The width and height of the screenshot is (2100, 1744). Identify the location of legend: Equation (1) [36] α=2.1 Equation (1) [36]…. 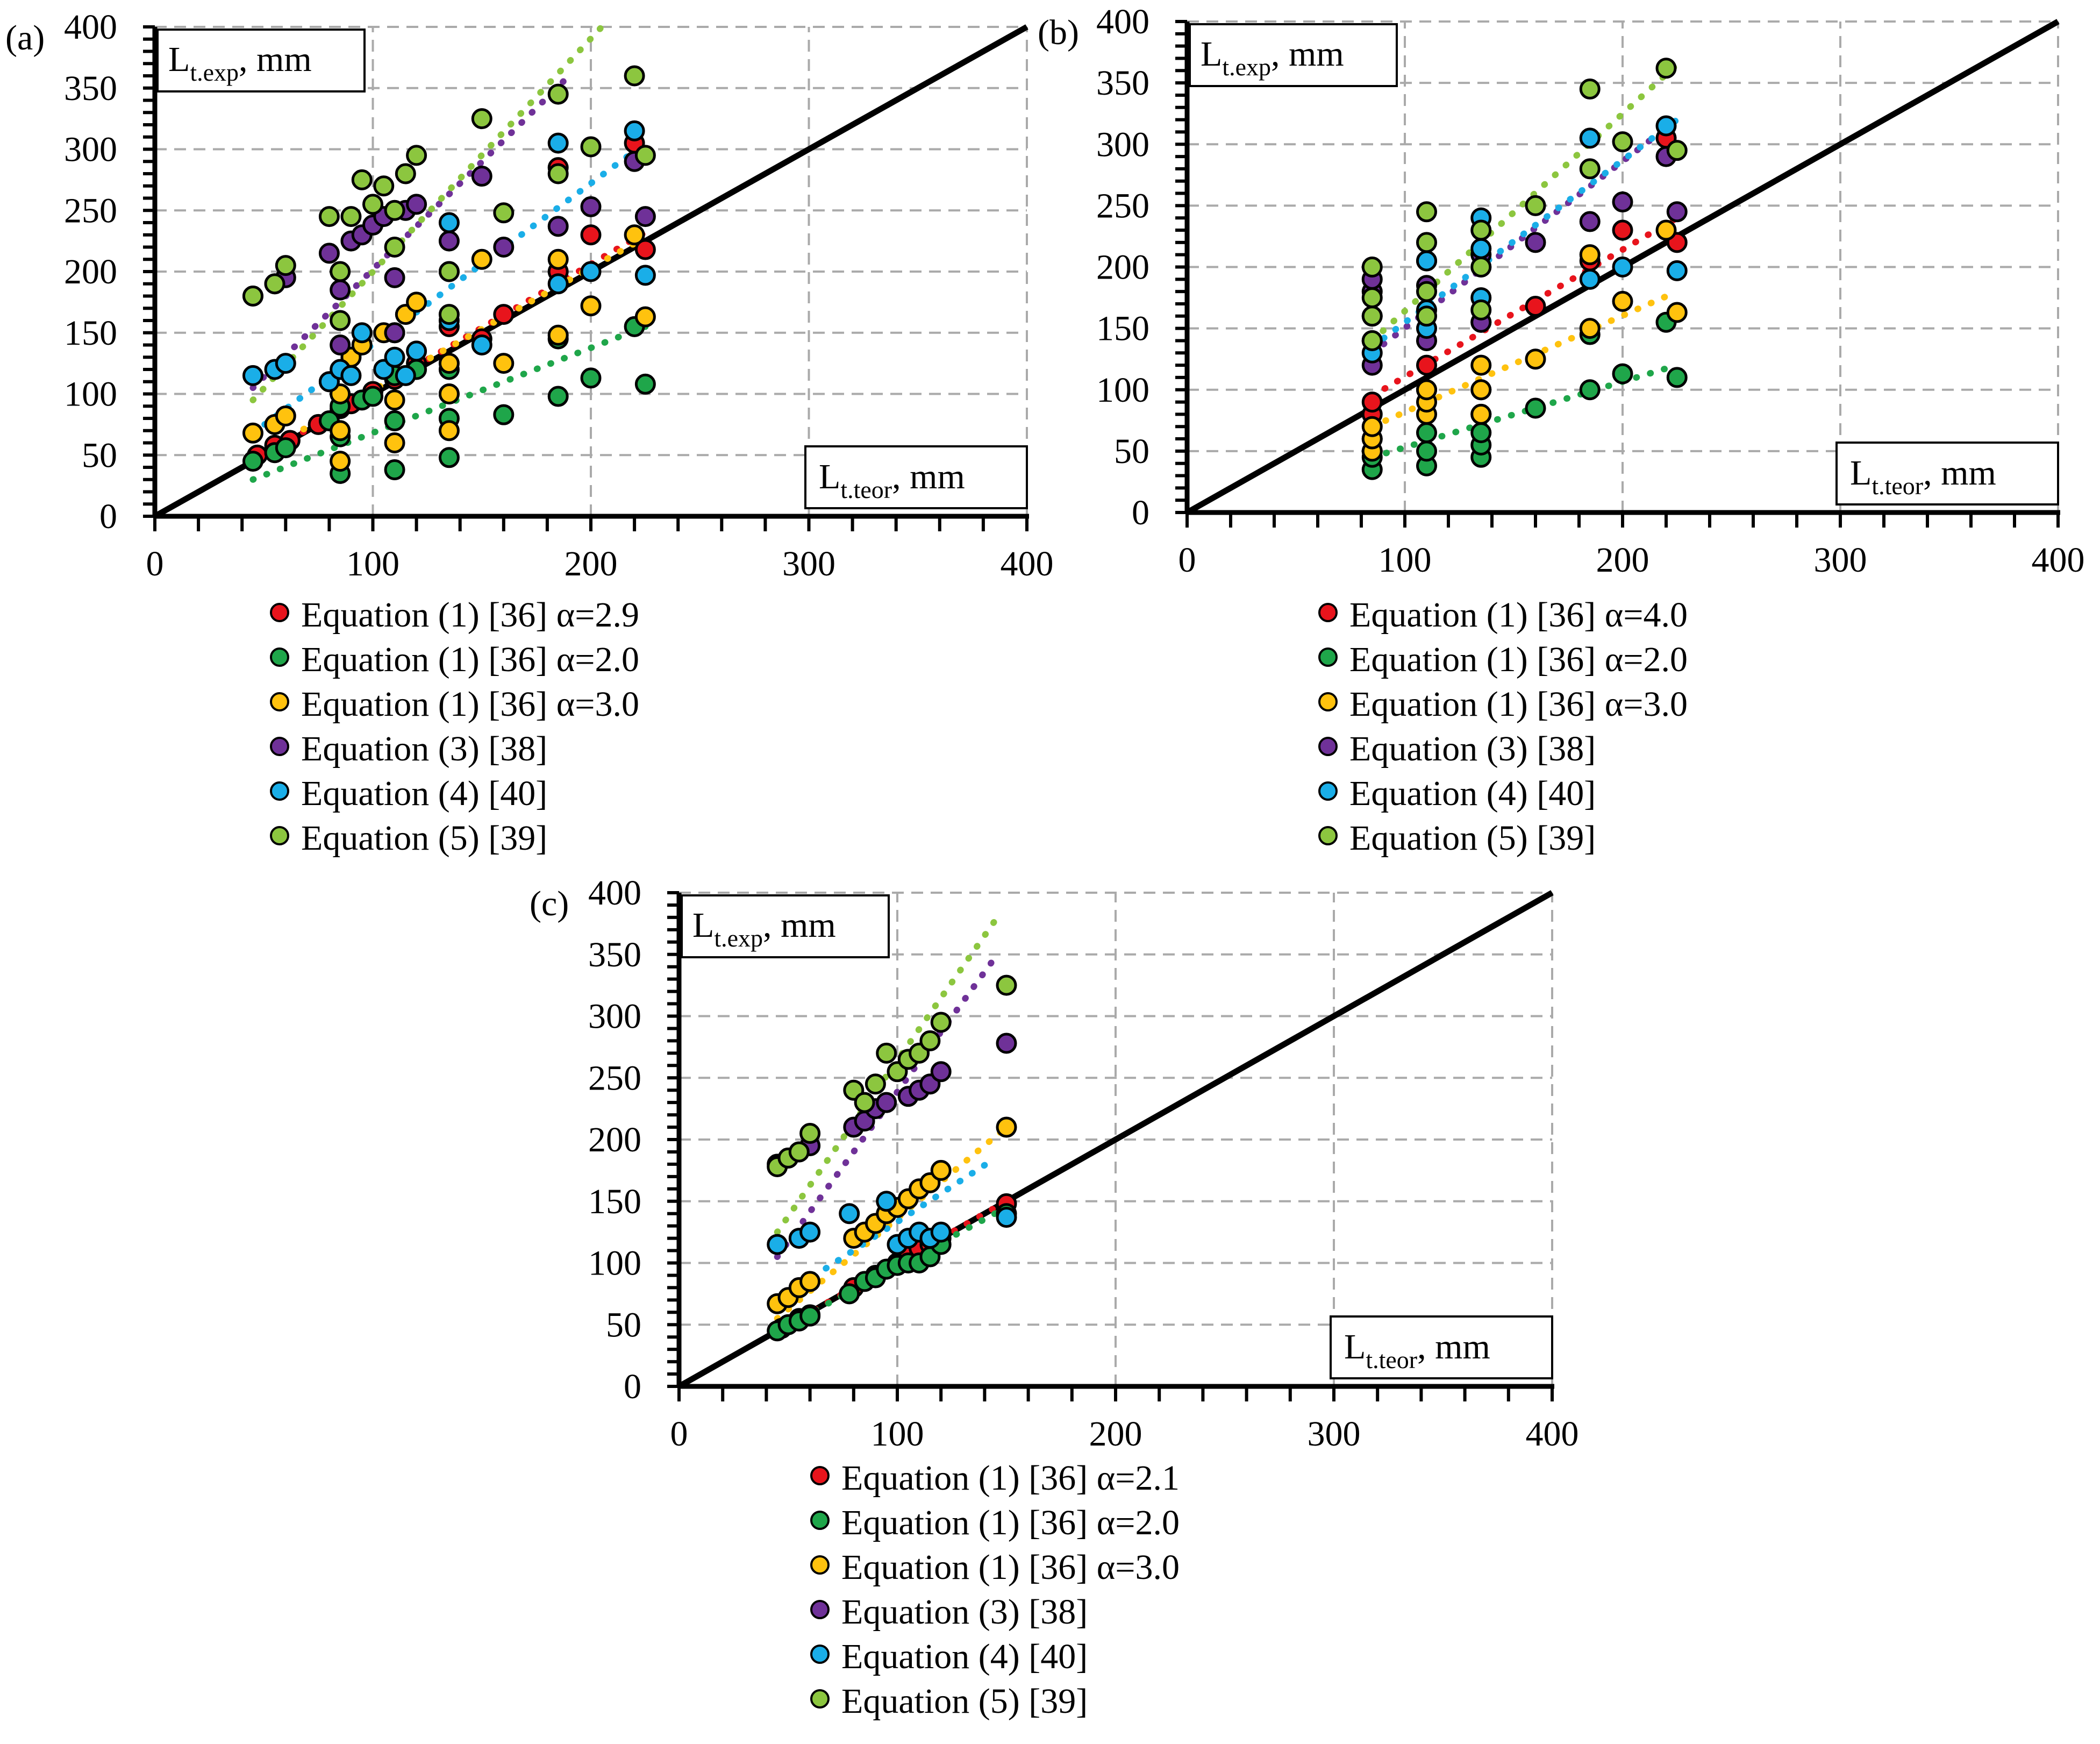
(995, 1589).